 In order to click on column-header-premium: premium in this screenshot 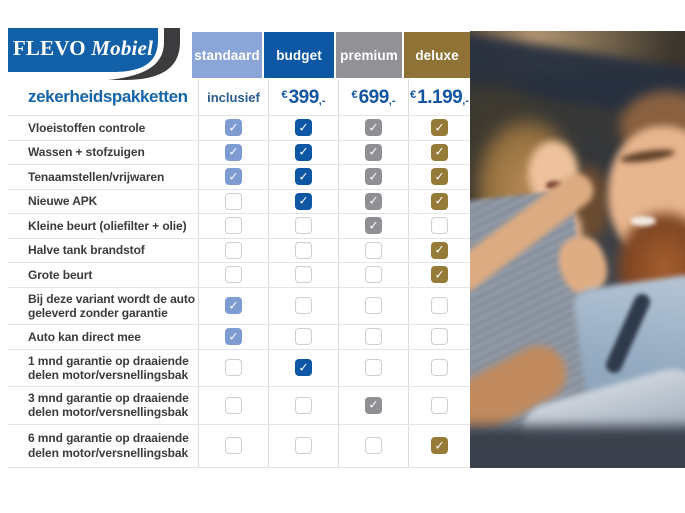, I will do `click(369, 55)`.